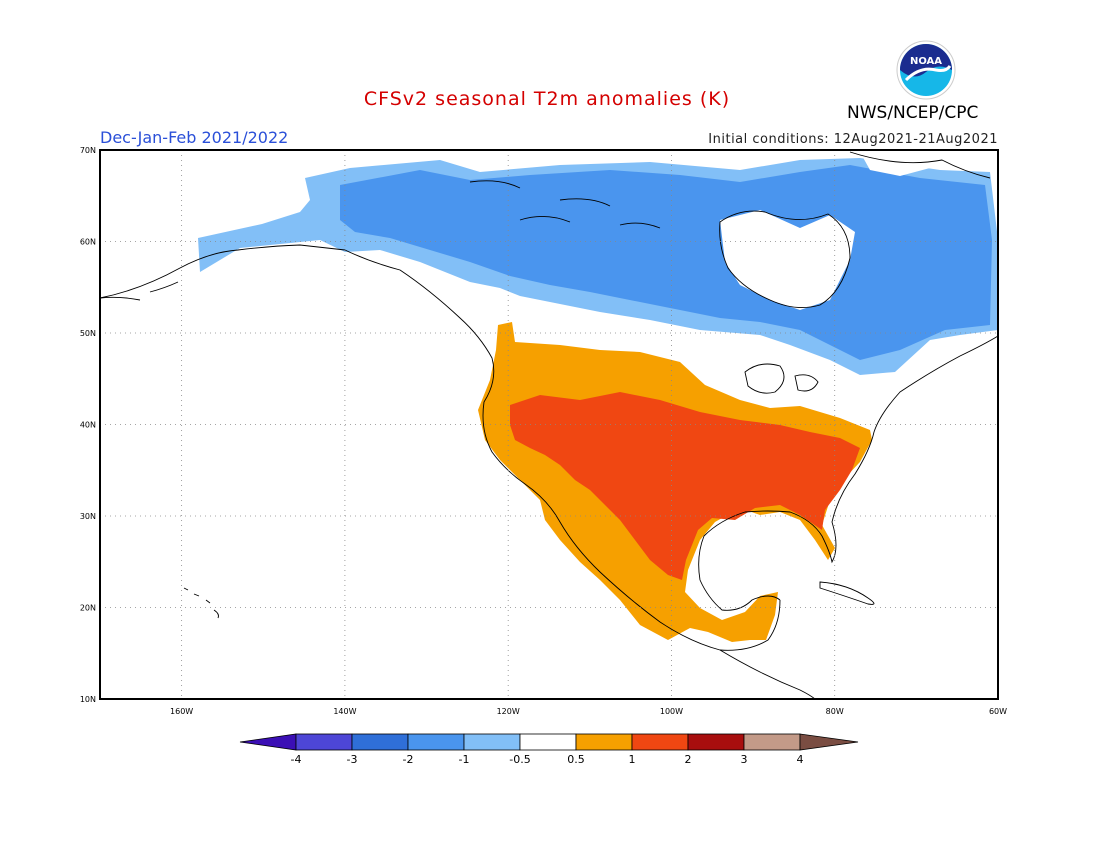  What do you see at coordinates (847, 593) in the screenshot?
I see `cuba-coast` at bounding box center [847, 593].